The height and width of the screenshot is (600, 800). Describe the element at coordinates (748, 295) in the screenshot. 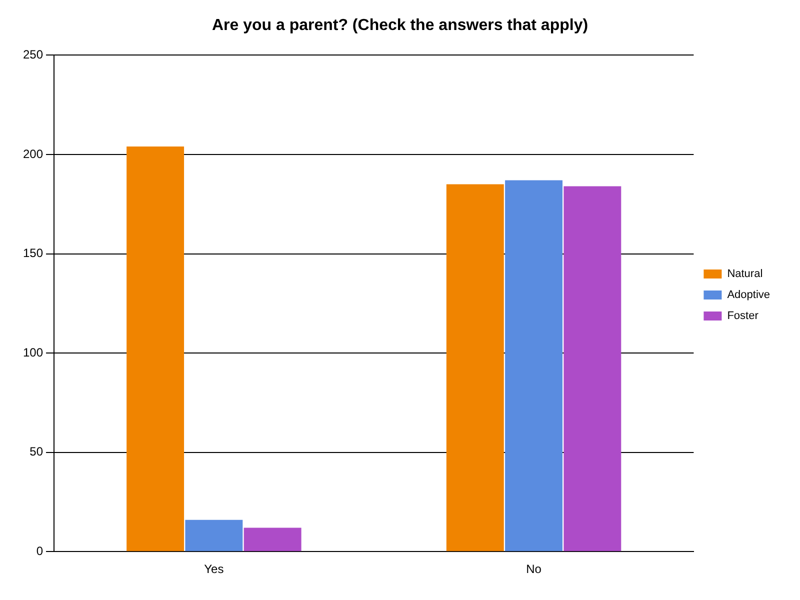

I see `legend-label: Adoptive` at that location.